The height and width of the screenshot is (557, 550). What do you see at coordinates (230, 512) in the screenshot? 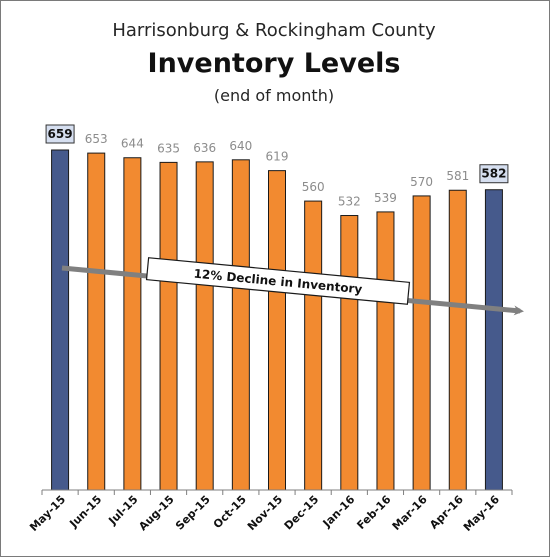
I see `x-tick-label-oct-15: Oct-15` at bounding box center [230, 512].